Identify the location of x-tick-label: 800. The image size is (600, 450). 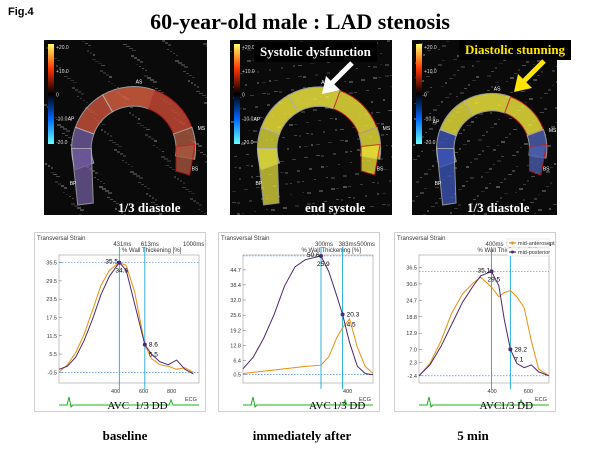
(171, 392).